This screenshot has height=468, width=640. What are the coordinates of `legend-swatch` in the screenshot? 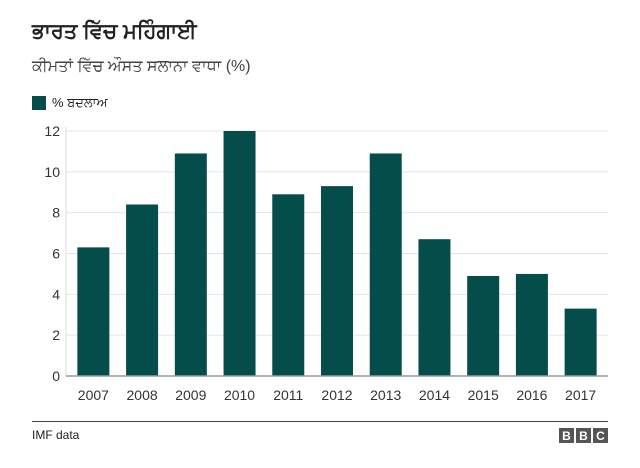 It's located at (39, 103).